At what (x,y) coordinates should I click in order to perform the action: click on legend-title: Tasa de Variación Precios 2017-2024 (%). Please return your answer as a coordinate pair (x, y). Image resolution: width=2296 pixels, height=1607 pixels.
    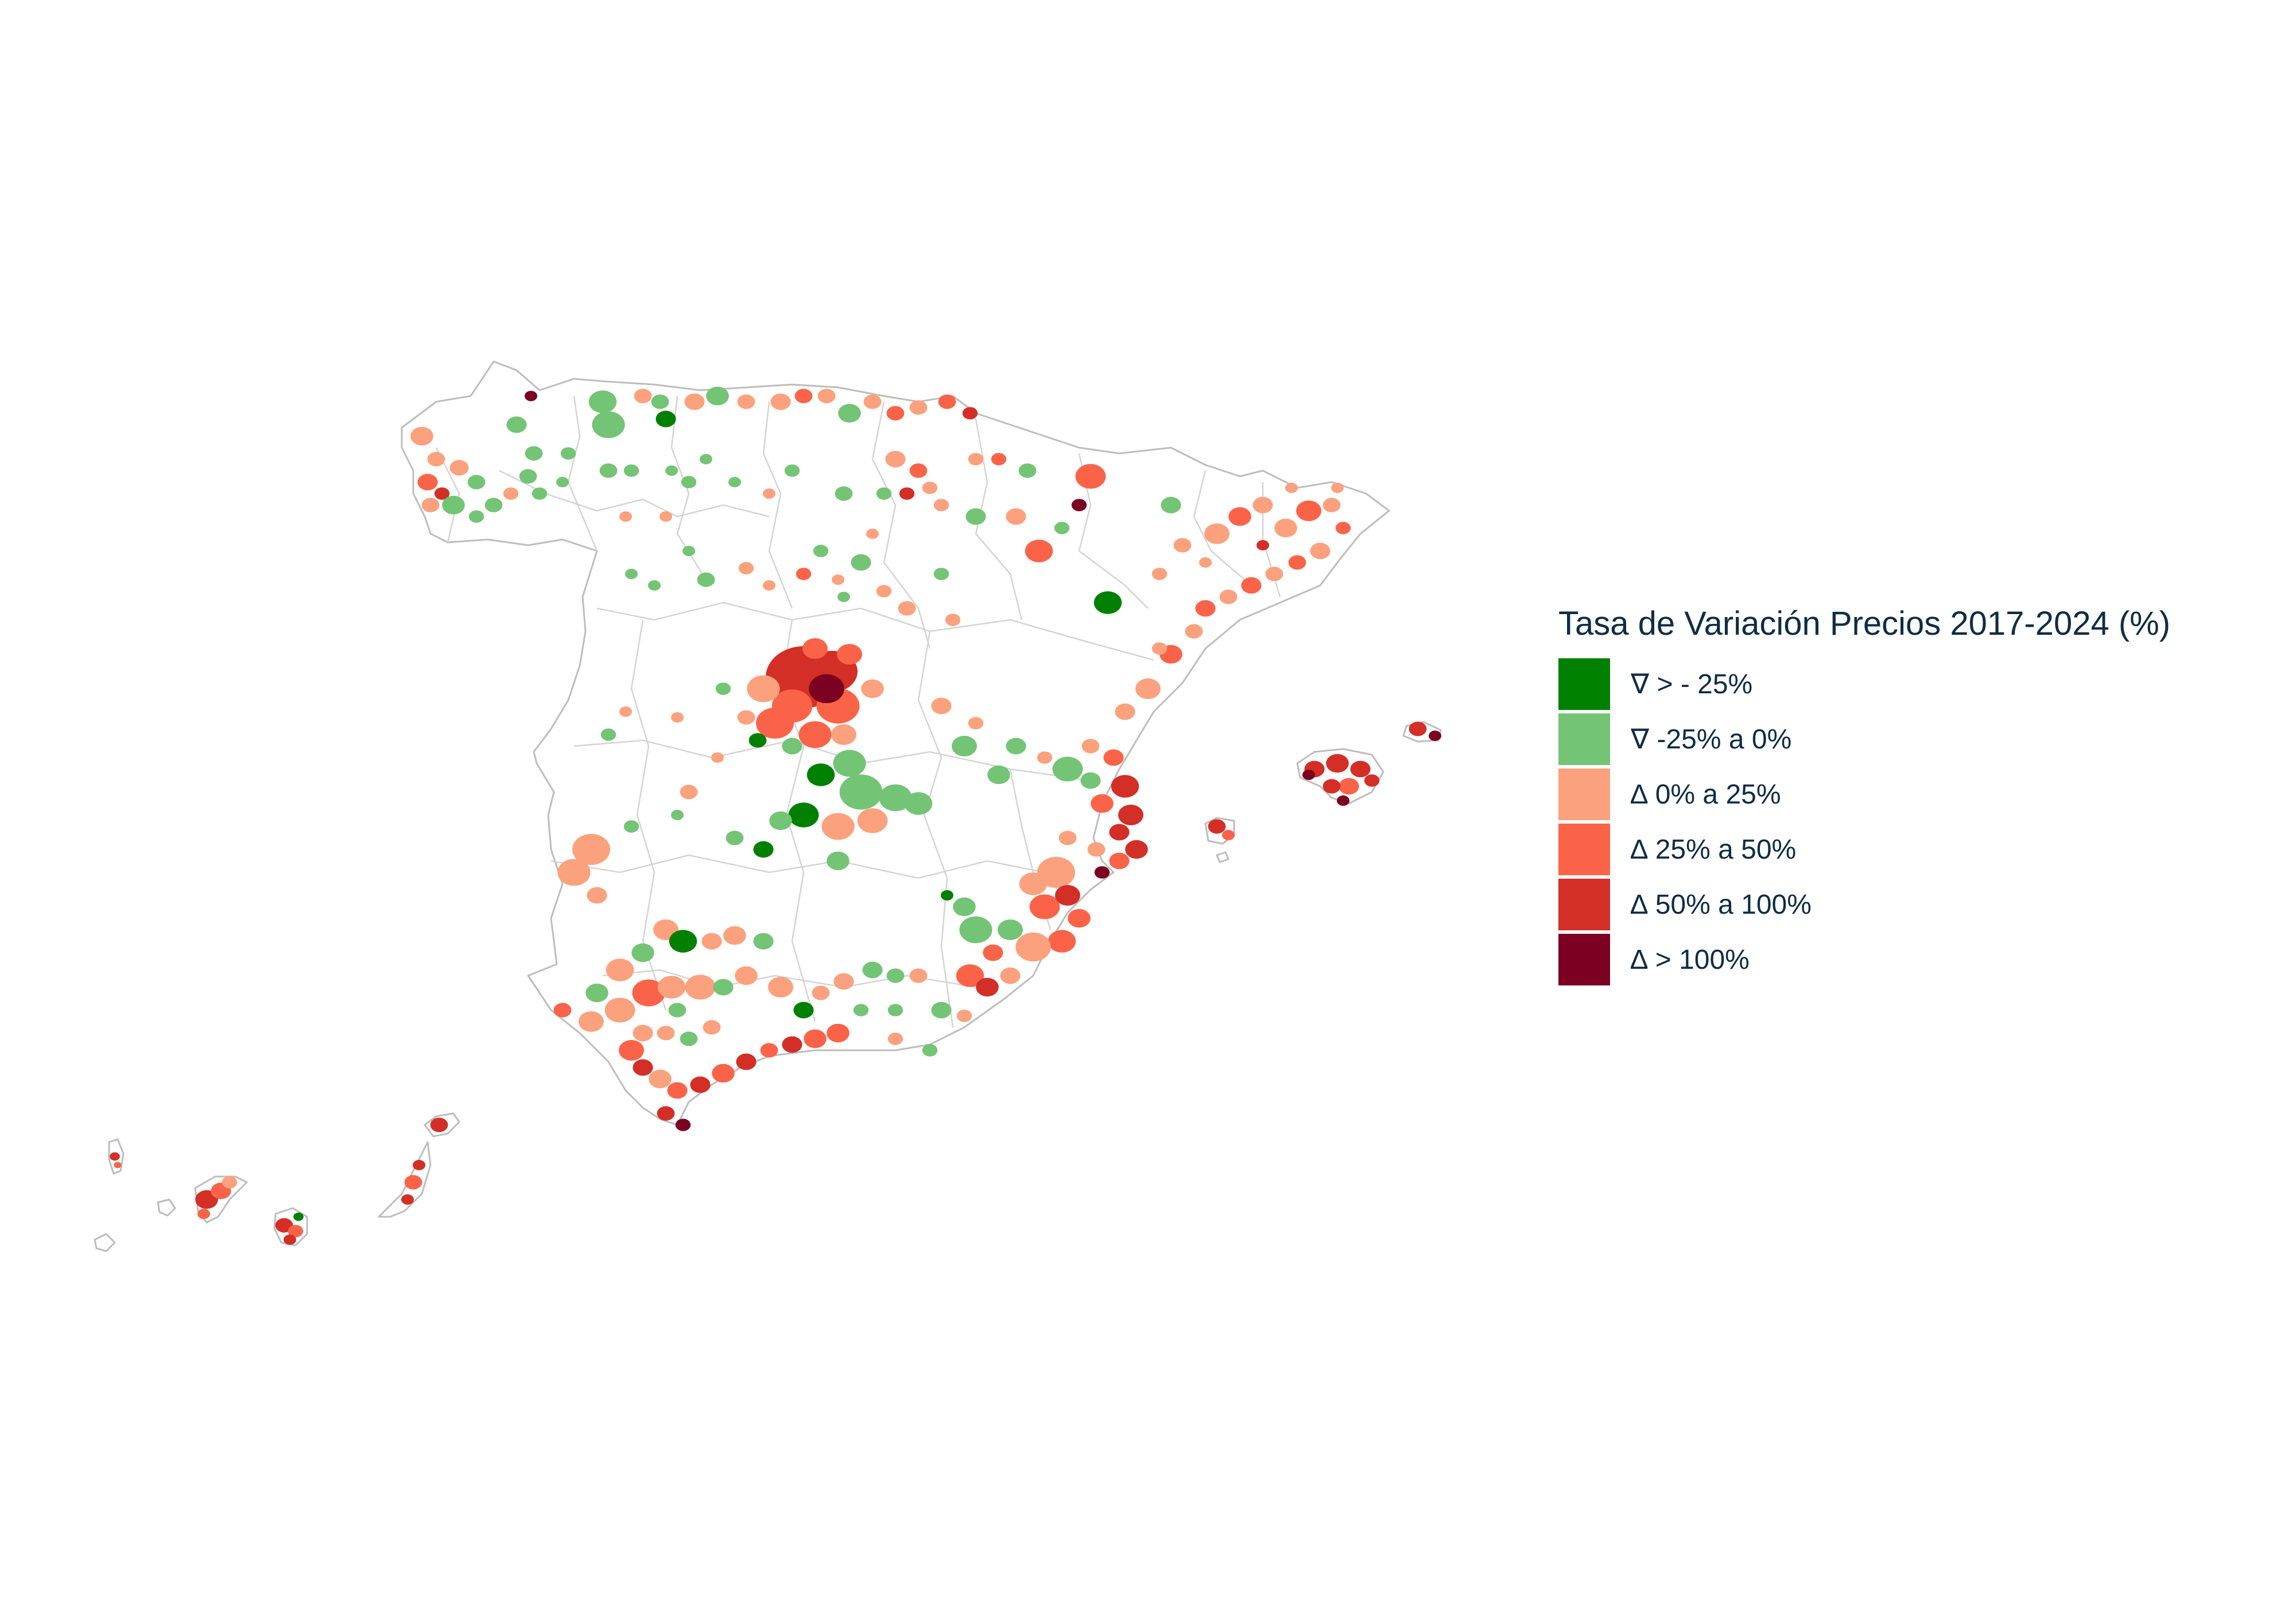
    Looking at the image, I should click on (1864, 623).